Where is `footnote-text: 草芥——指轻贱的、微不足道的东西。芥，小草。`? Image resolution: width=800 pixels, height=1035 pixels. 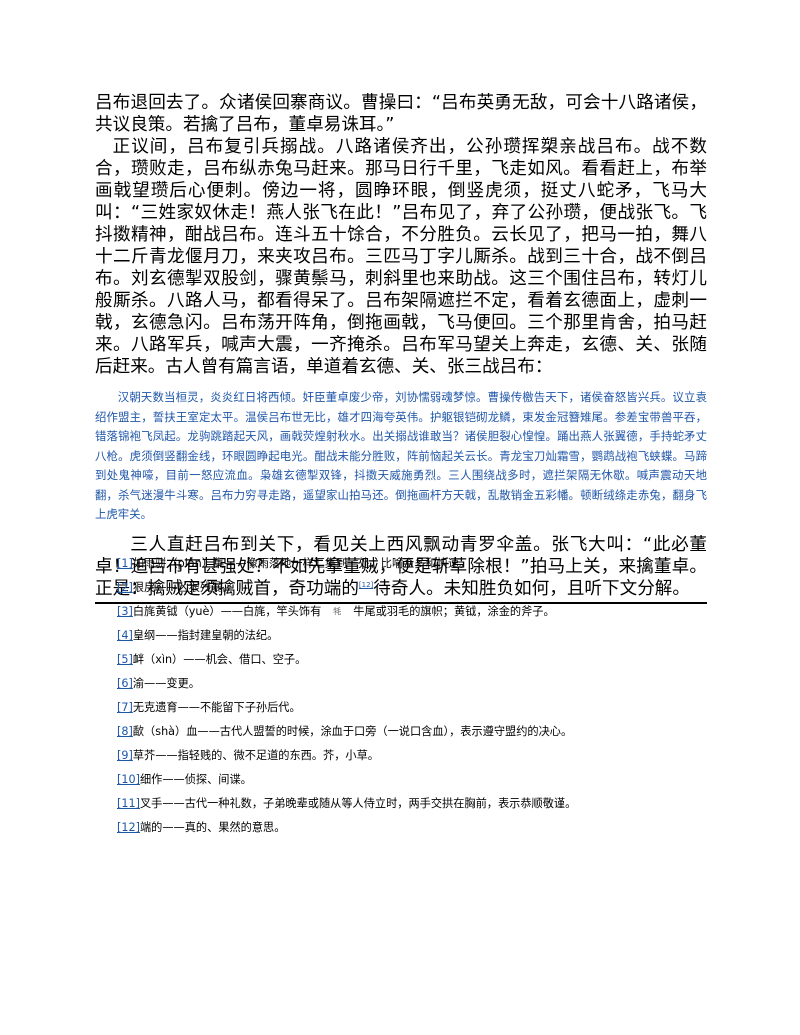
footnote-text: 草芥——指轻贱的、微不足道的东西。芥，小草。 is located at coordinates (255, 755).